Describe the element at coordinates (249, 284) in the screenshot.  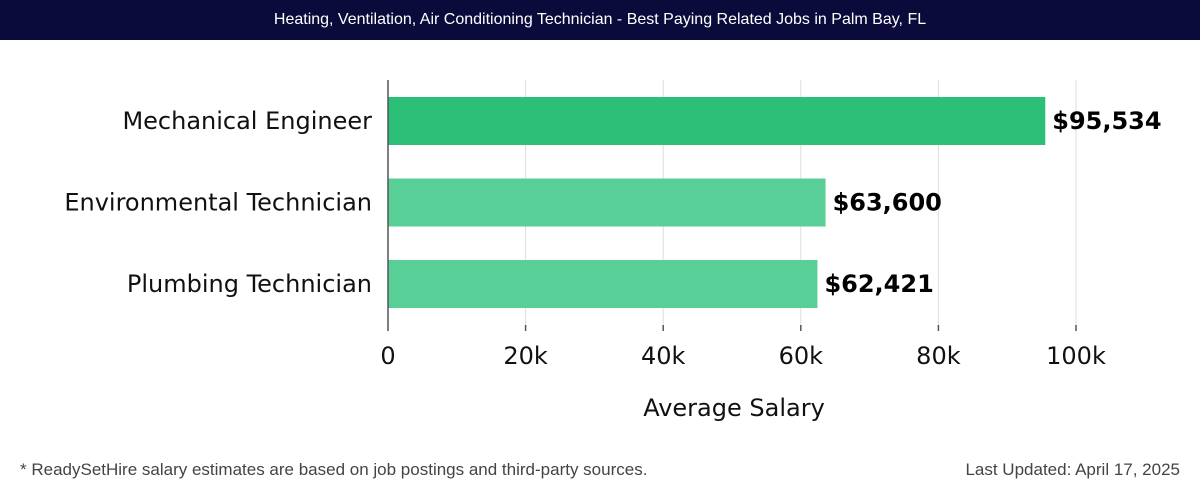
I see `y-tick-label: Plumbing Technician` at that location.